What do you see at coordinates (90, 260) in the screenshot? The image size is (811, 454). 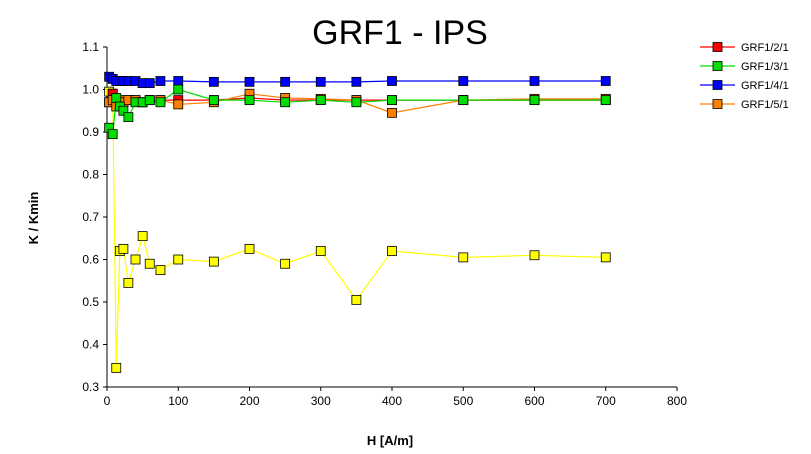 I see `y-tick-label: 0.6` at bounding box center [90, 260].